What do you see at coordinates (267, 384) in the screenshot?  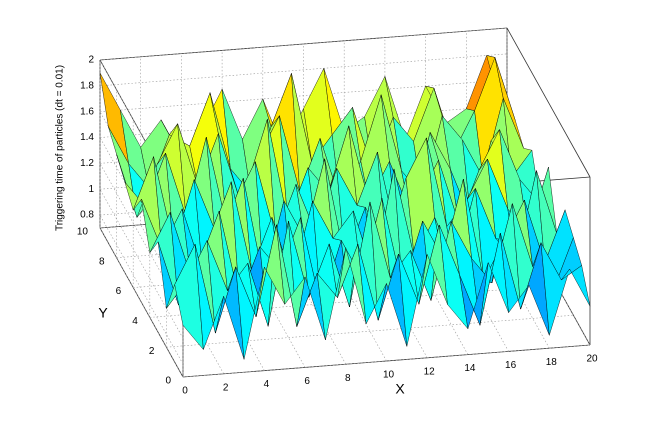 I see `x-tick-label: 4` at bounding box center [267, 384].